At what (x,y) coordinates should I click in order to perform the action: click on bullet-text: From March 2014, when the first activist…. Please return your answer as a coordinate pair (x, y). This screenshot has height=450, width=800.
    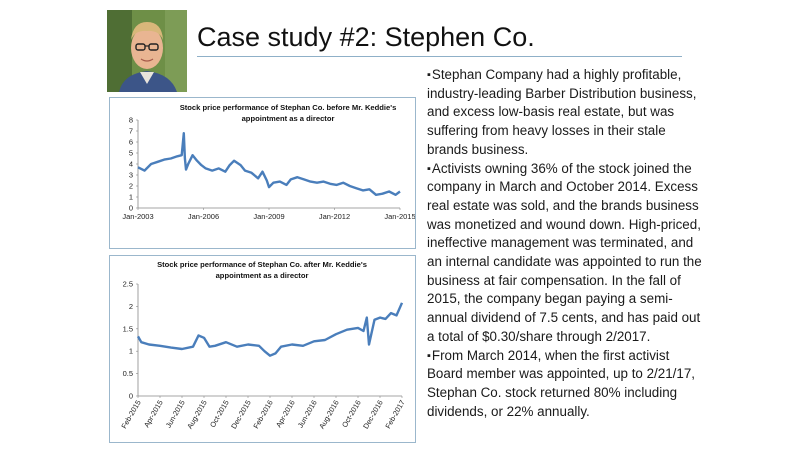
    Looking at the image, I should click on (561, 383).